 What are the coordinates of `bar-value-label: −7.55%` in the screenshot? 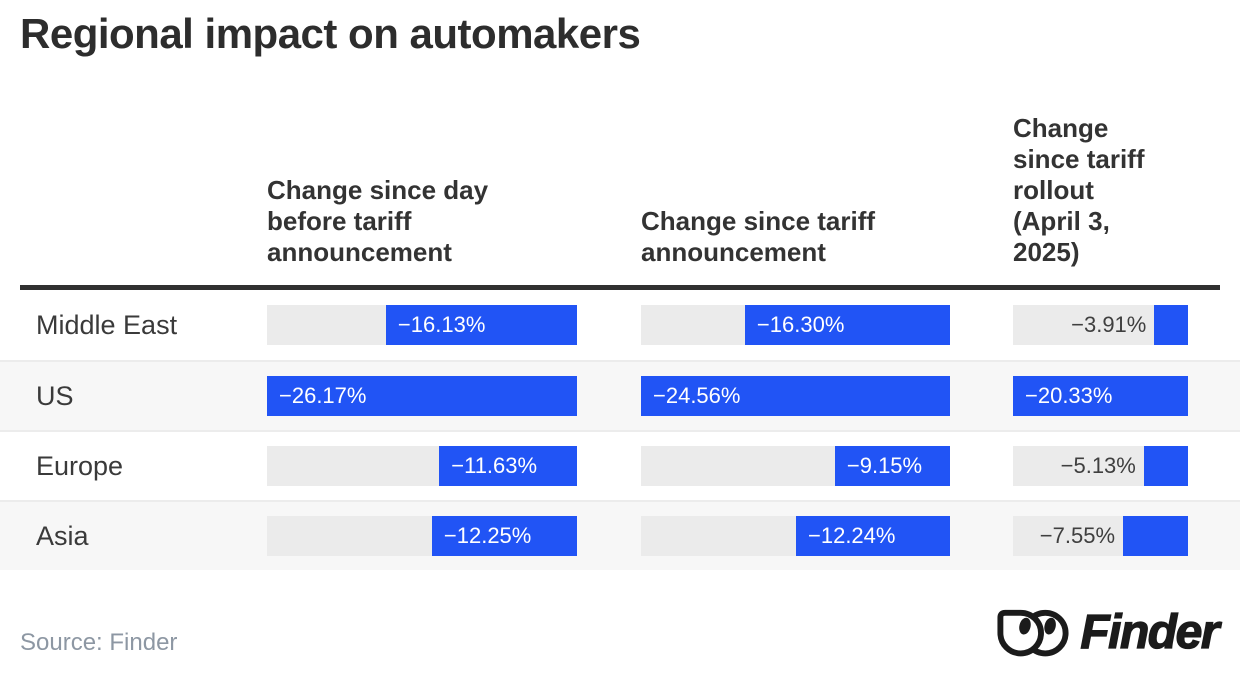 It's located at (1077, 535).